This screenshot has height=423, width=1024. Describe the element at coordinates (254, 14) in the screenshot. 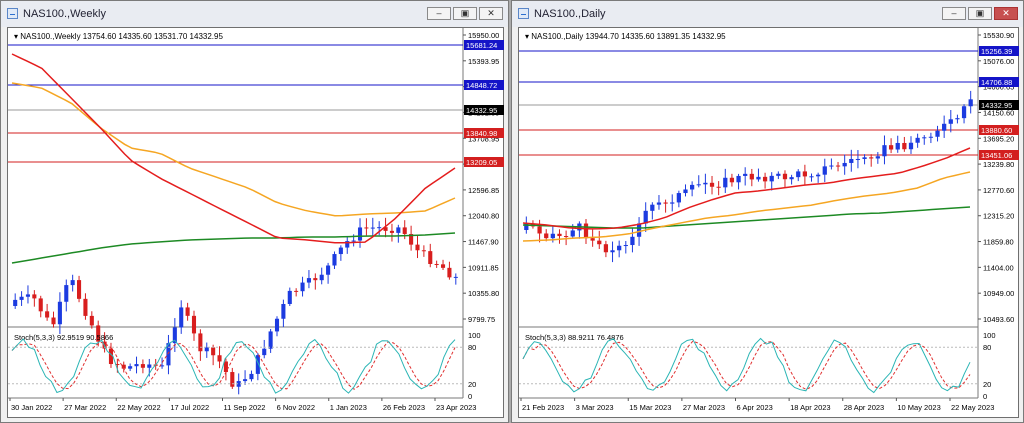

I see `title-bar-weekly: NAS100.,Weekly – ▣ ✕` at that location.